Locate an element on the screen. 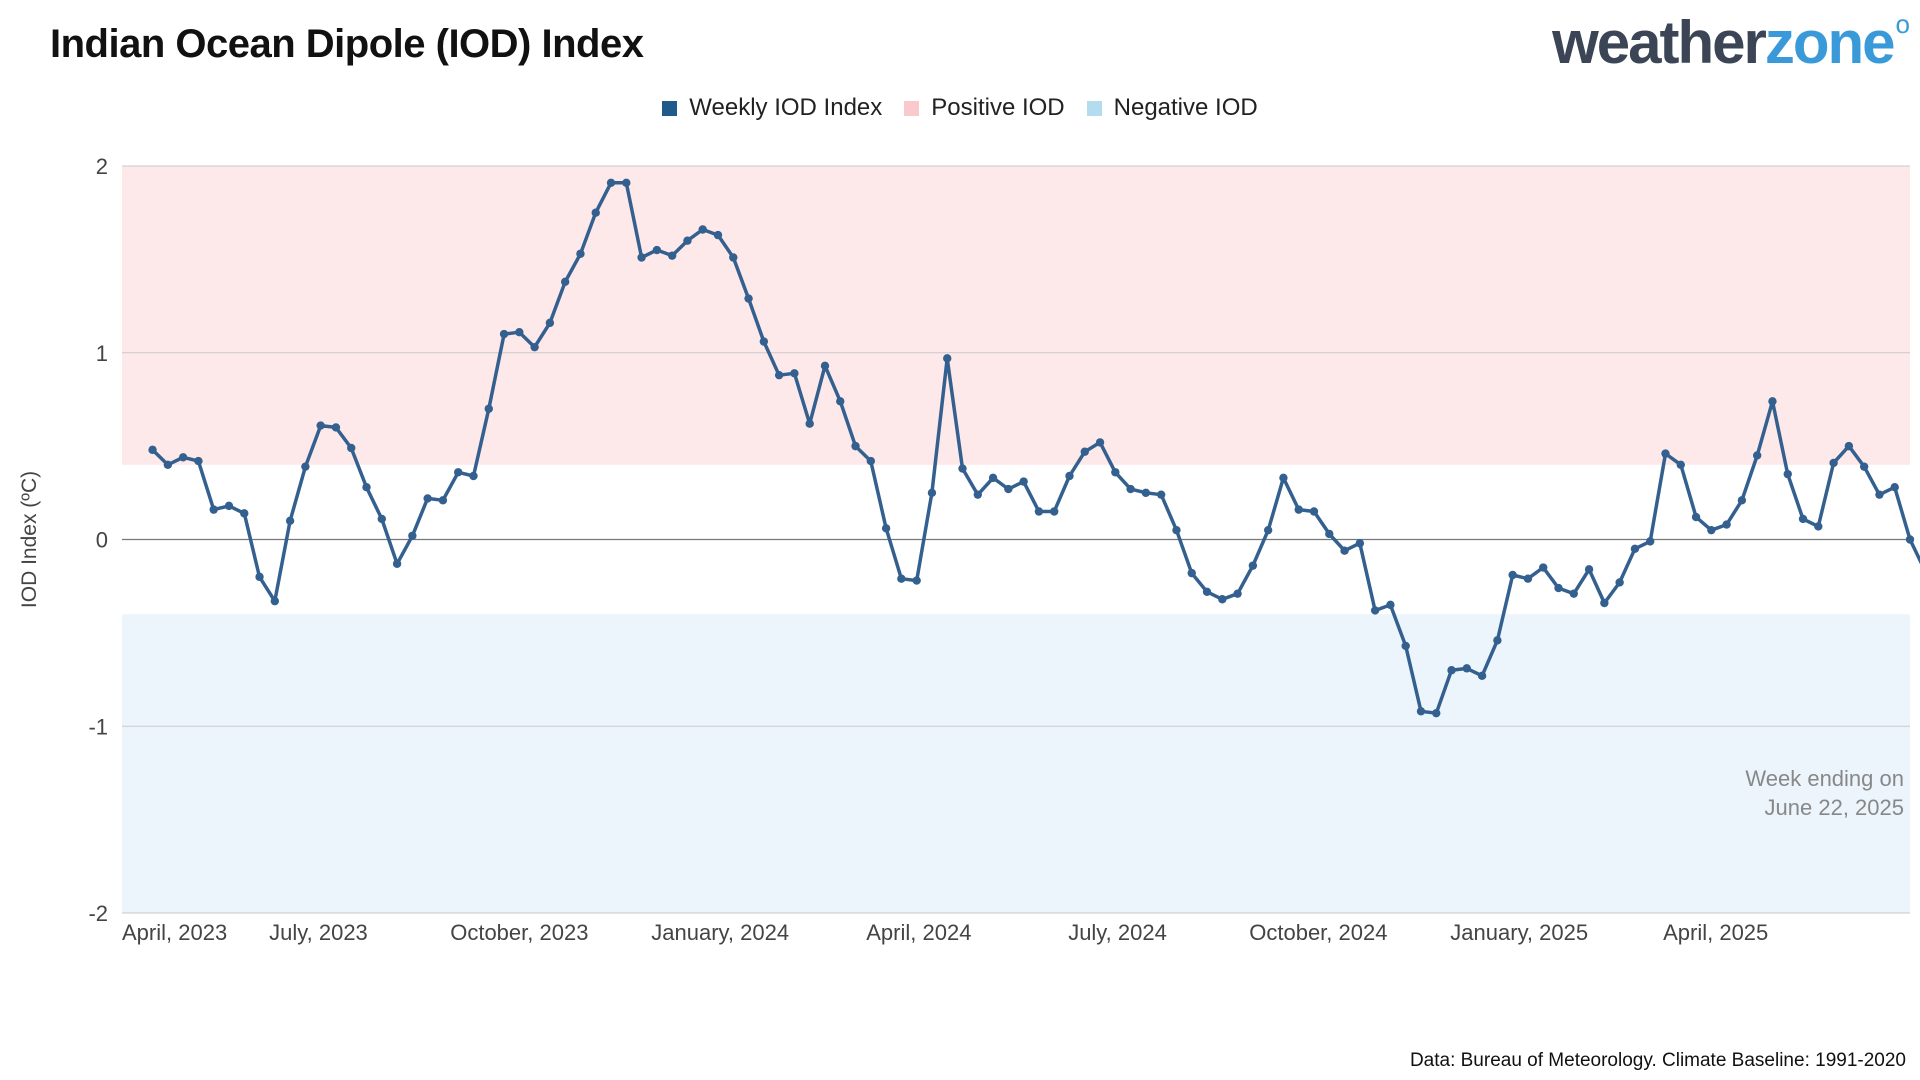 The image size is (1920, 1080). legend-label-negative: Negative IOD is located at coordinates (1185, 107).